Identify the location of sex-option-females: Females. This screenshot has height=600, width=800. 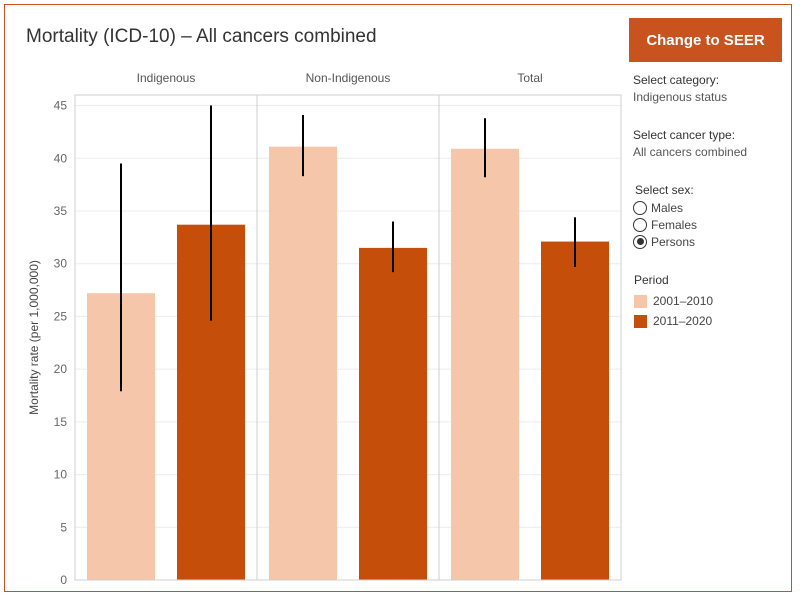
(665, 224).